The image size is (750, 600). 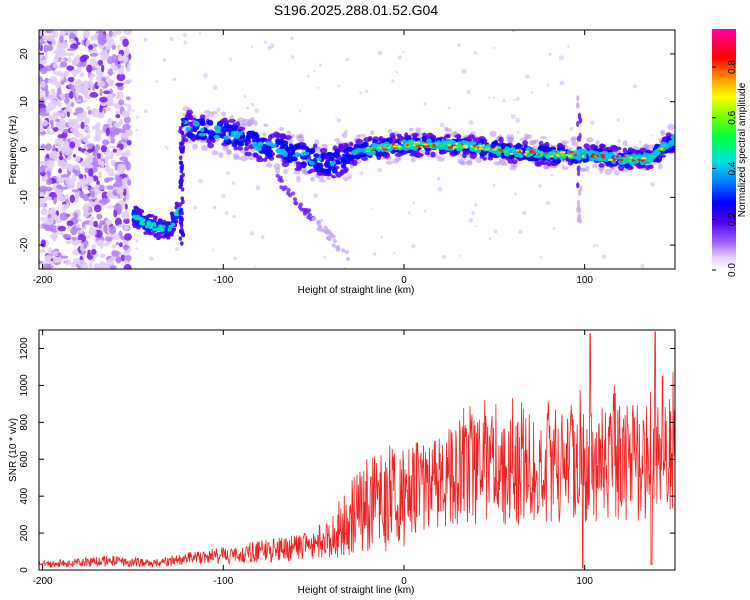 I want to click on colorbar-gradient, so click(x=724, y=149).